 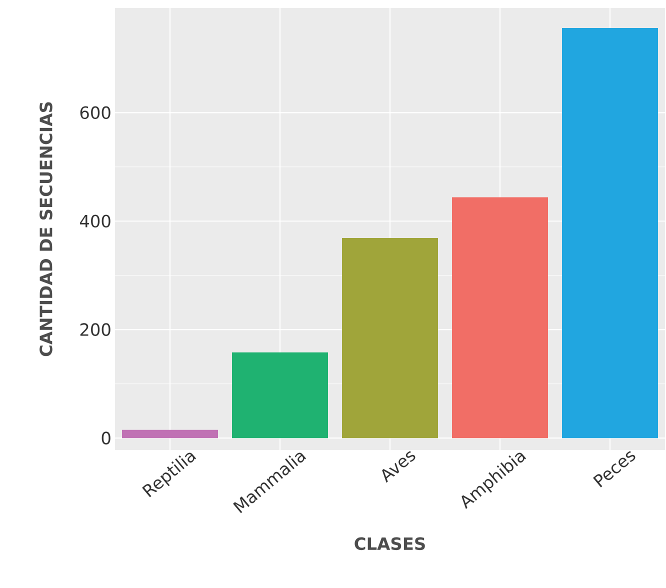 What do you see at coordinates (95, 113) in the screenshot?
I see `y-tick-label: 600` at bounding box center [95, 113].